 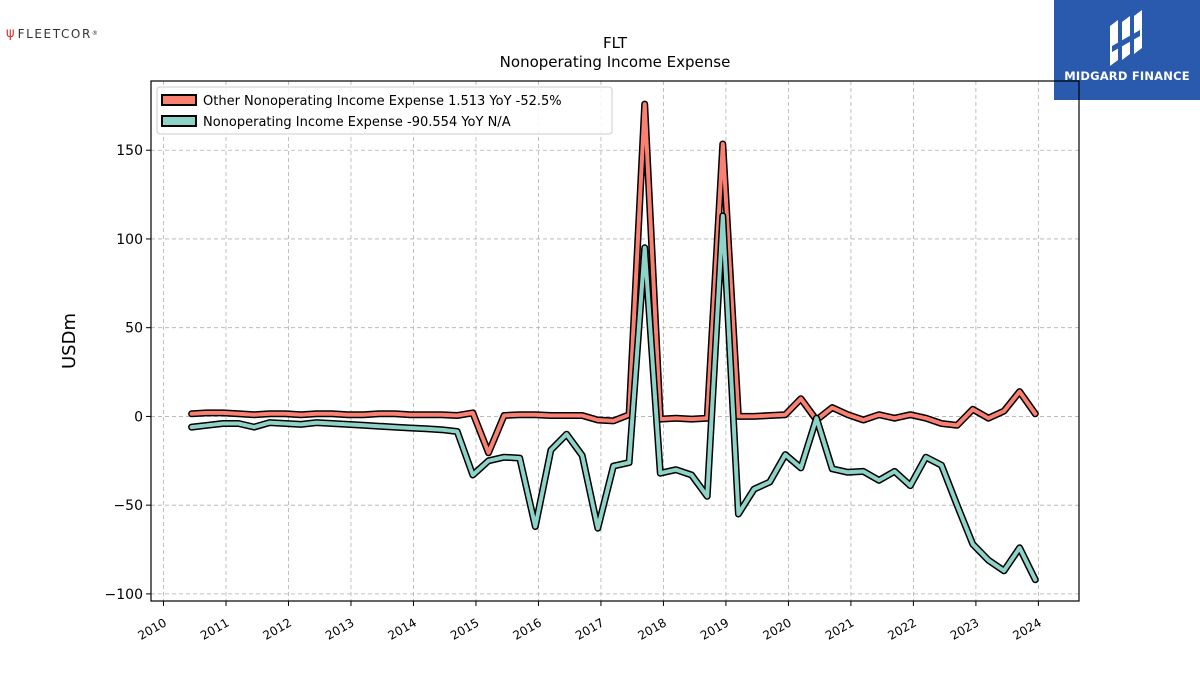 I want to click on legend-box, so click(x=384, y=110).